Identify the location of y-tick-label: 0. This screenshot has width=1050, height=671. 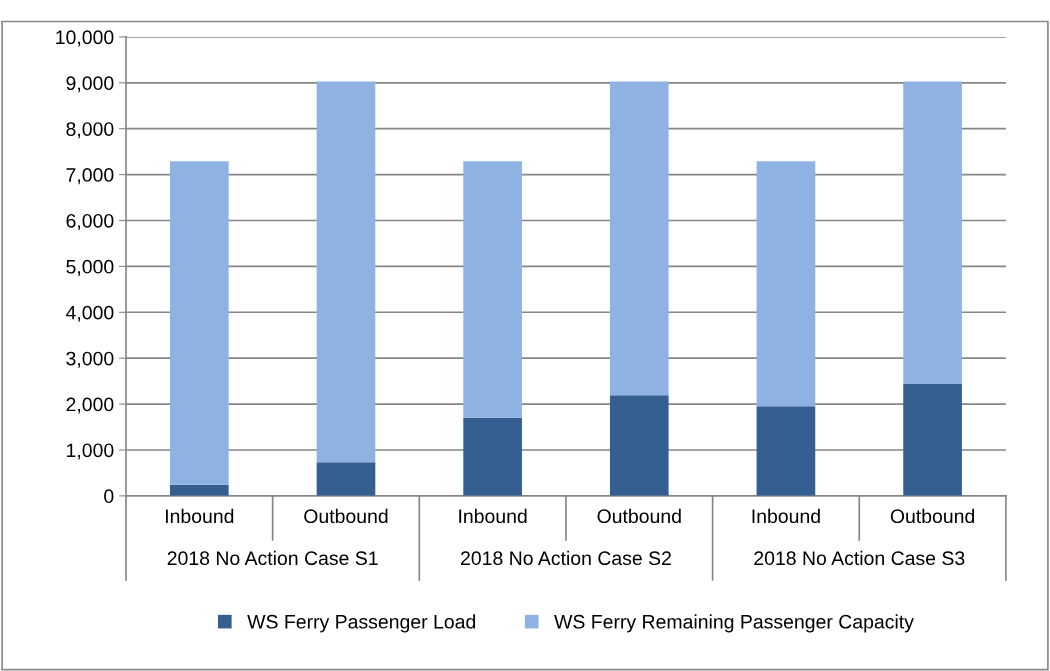
(109, 496).